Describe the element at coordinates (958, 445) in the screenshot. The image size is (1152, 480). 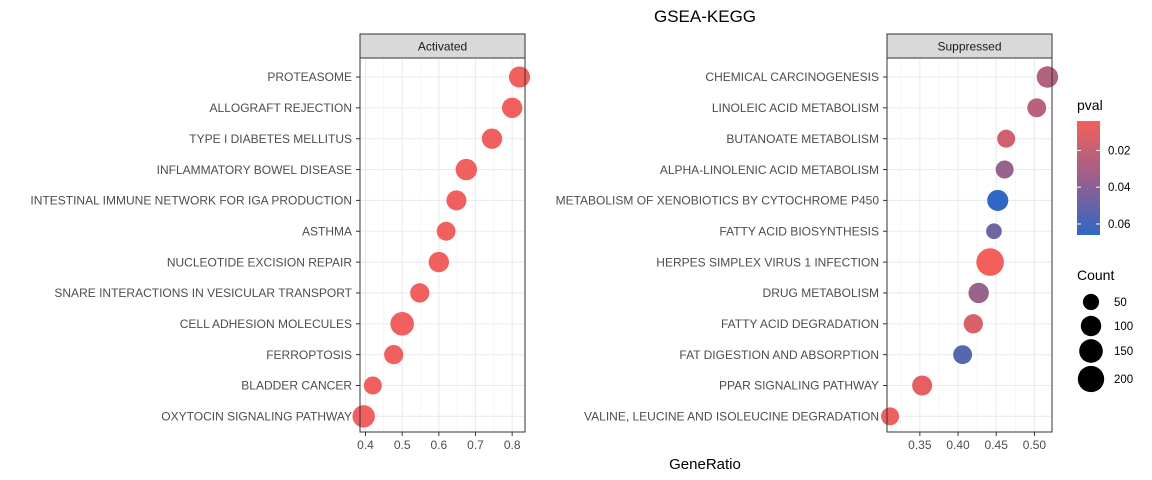
I see `x-tick-label: 0.40` at that location.